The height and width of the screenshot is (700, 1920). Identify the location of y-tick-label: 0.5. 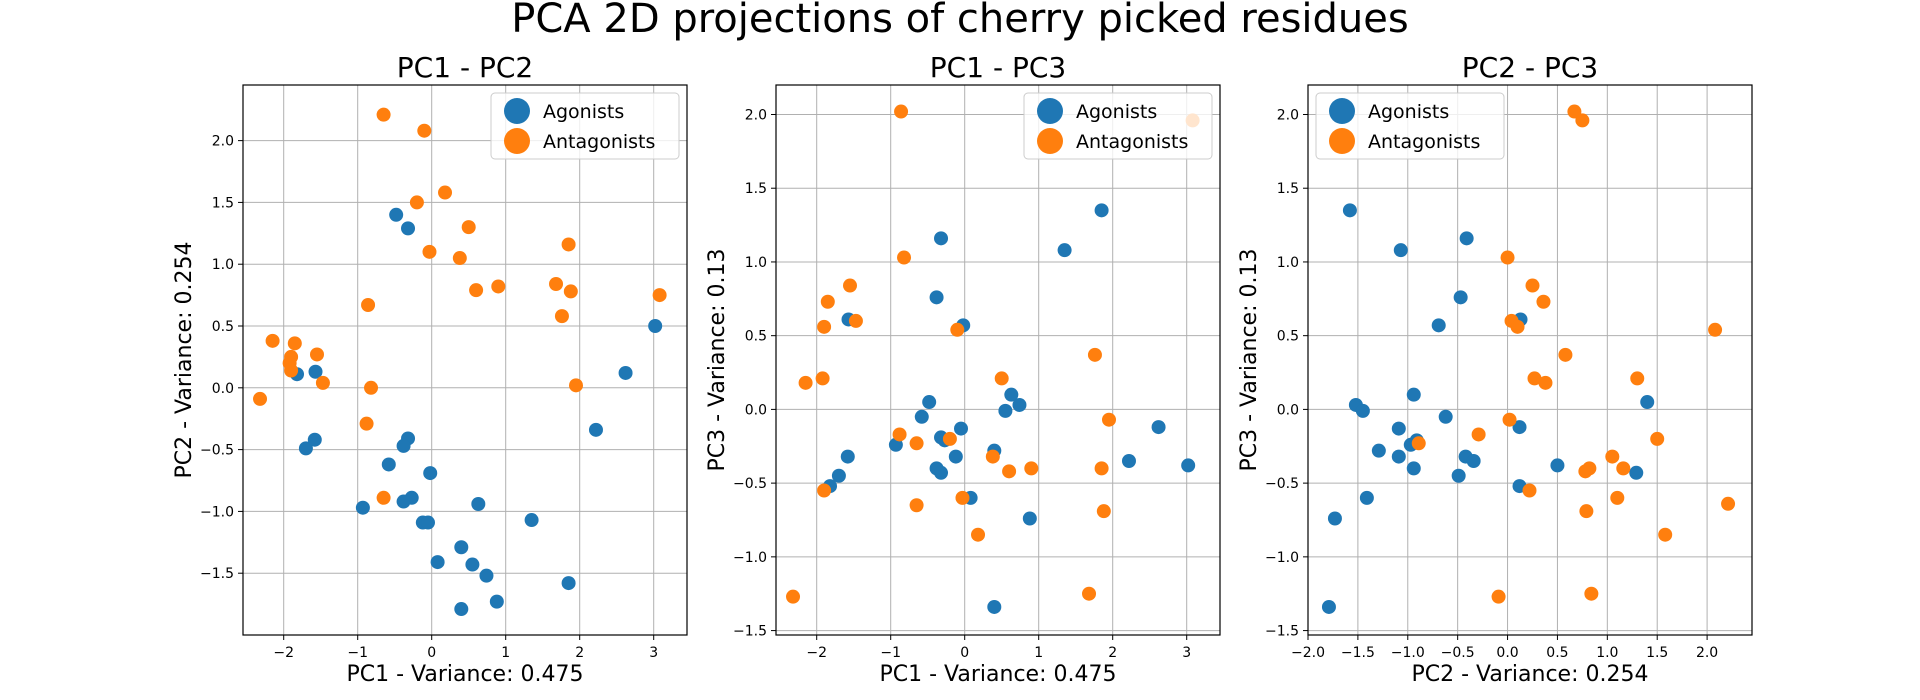
(1288, 337).